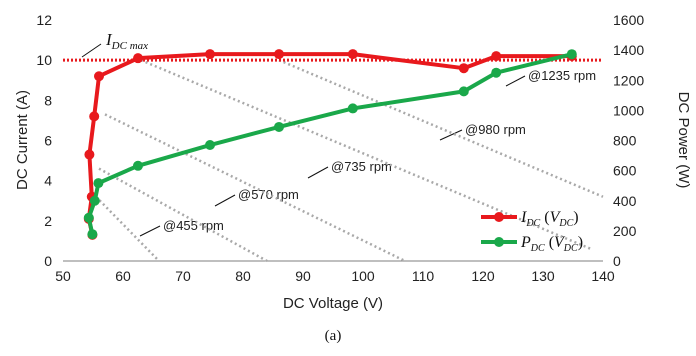 The width and height of the screenshot is (696, 356). What do you see at coordinates (303, 276) in the screenshot?
I see `x-tick-label: 90` at bounding box center [303, 276].